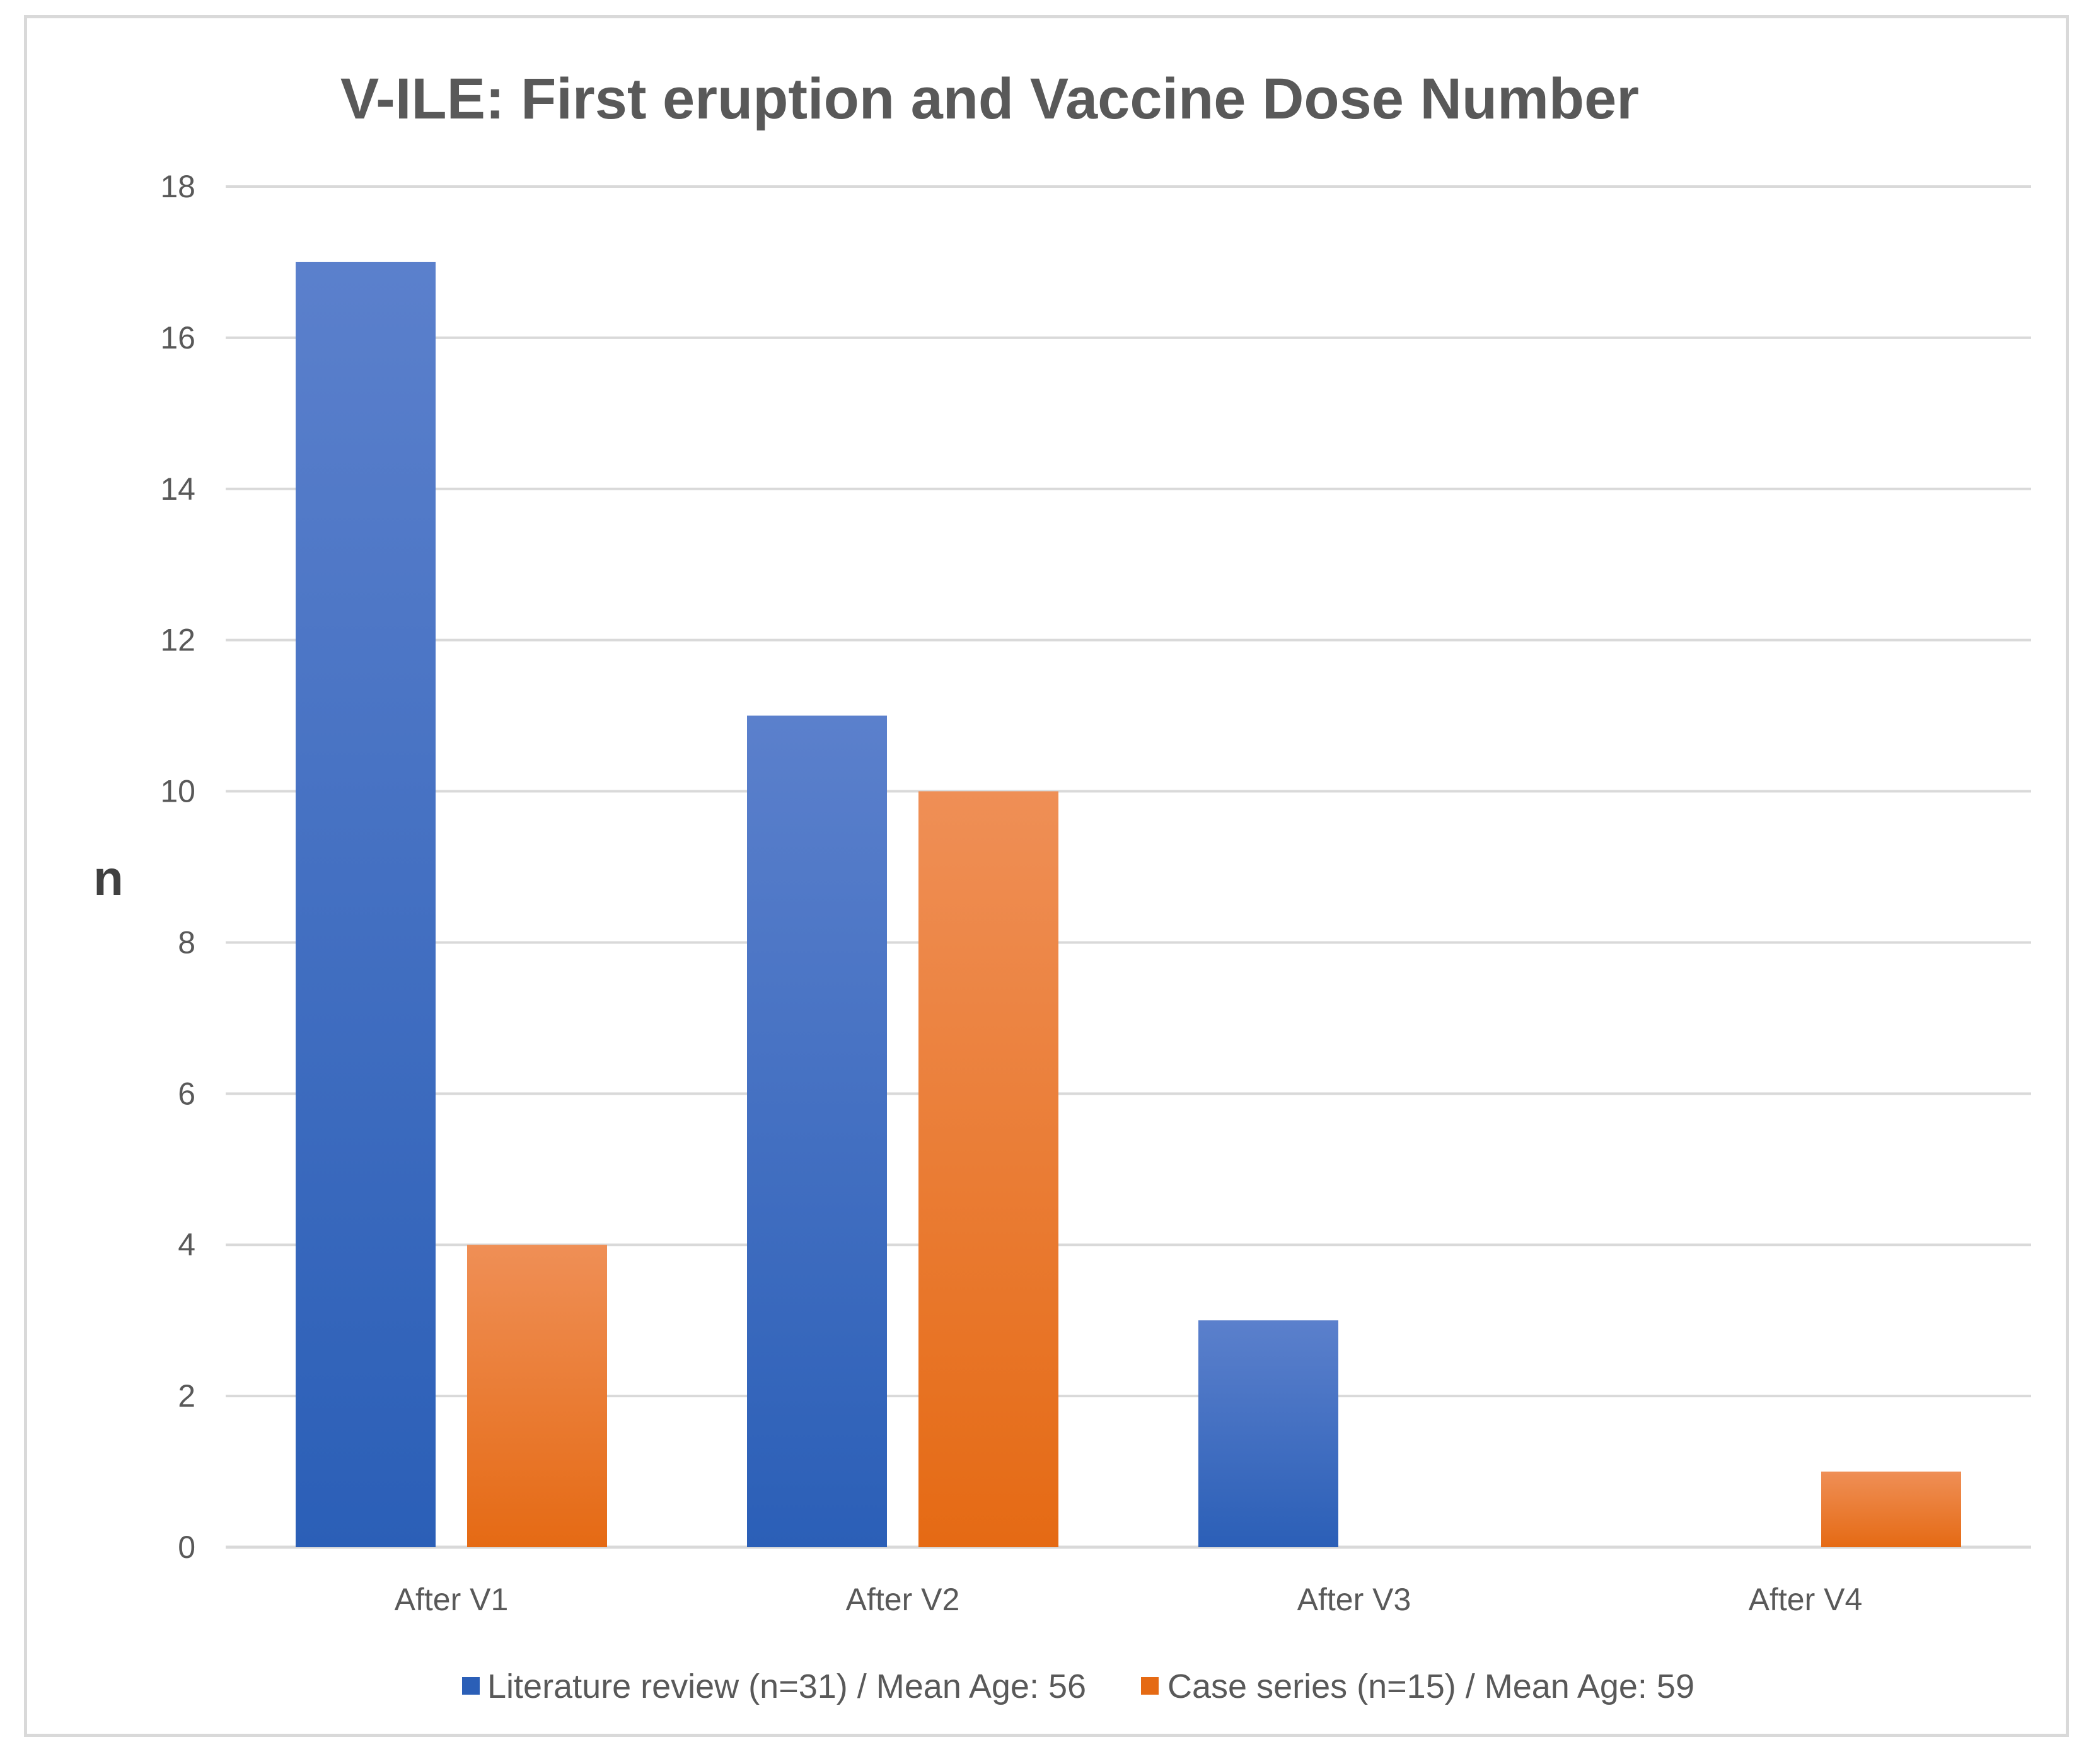  I want to click on bar-cap-series1-after-v3, so click(1268, 1321).